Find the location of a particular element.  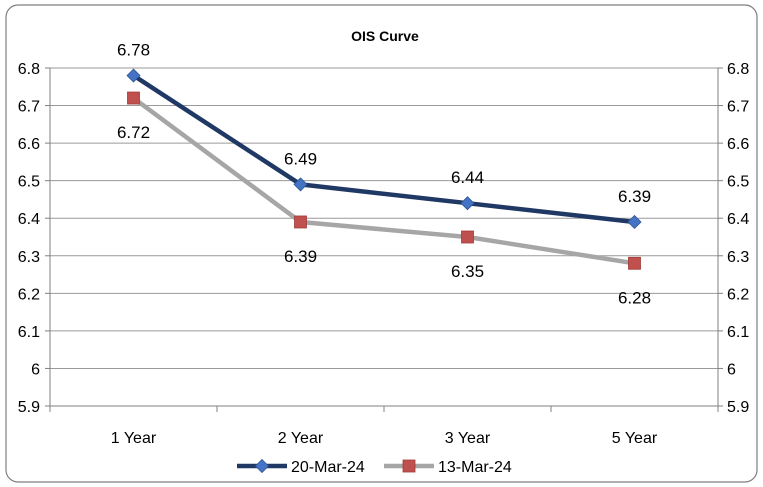

legend: 20-Mar-24 13-Mar-24 is located at coordinates (374, 467).